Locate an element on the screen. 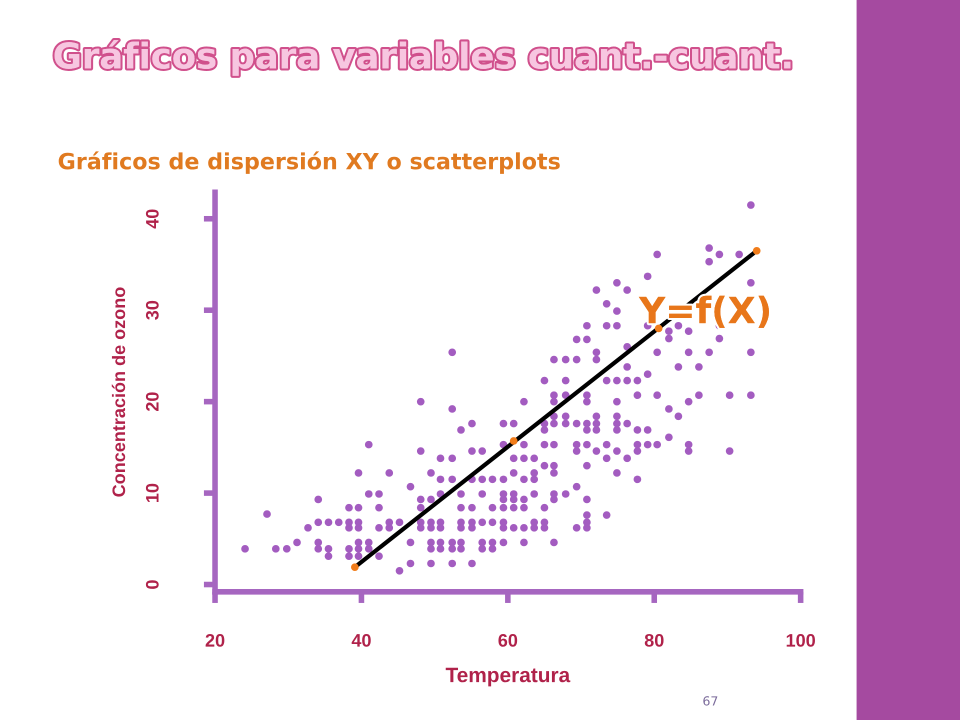 The image size is (960, 720). chart-subtitle: Gráficos de dispersión XY o scatterplots is located at coordinates (309, 162).